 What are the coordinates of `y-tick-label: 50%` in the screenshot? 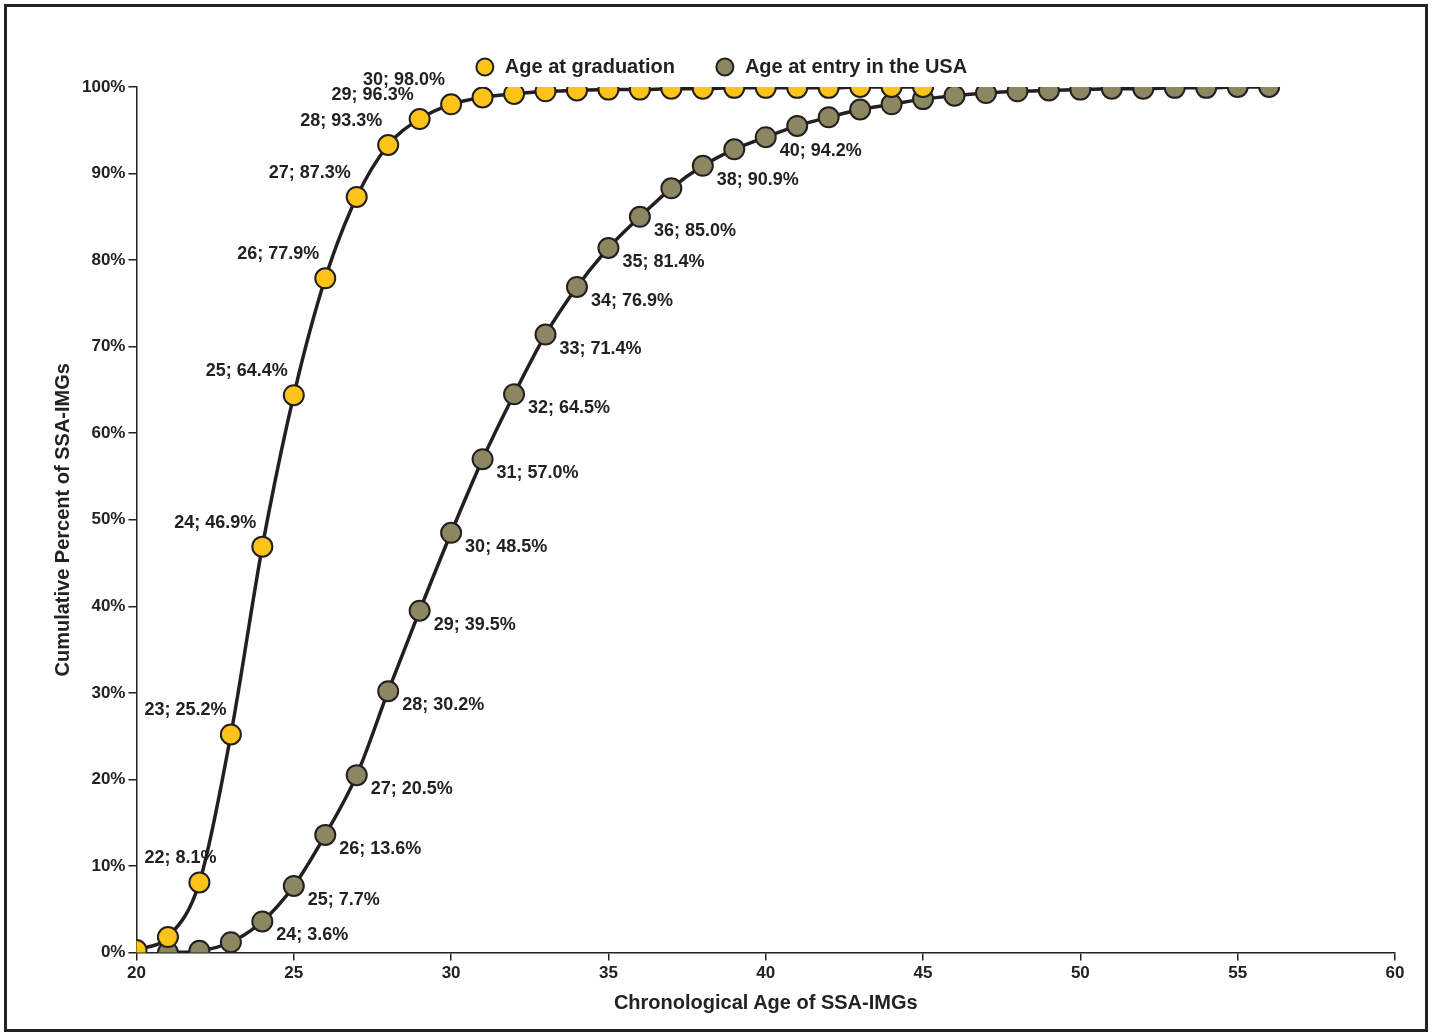 It's located at (108, 519).